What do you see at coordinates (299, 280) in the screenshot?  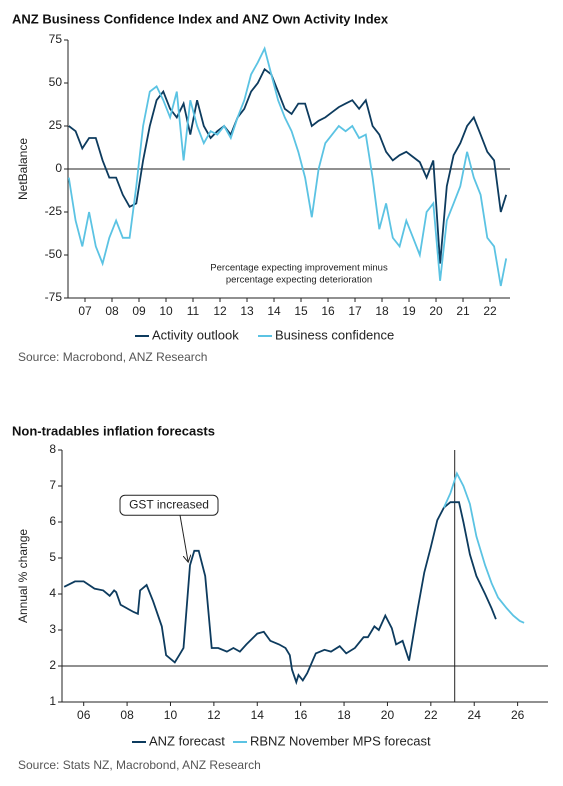 I see `annotation: percentage expecting deterioration` at bounding box center [299, 280].